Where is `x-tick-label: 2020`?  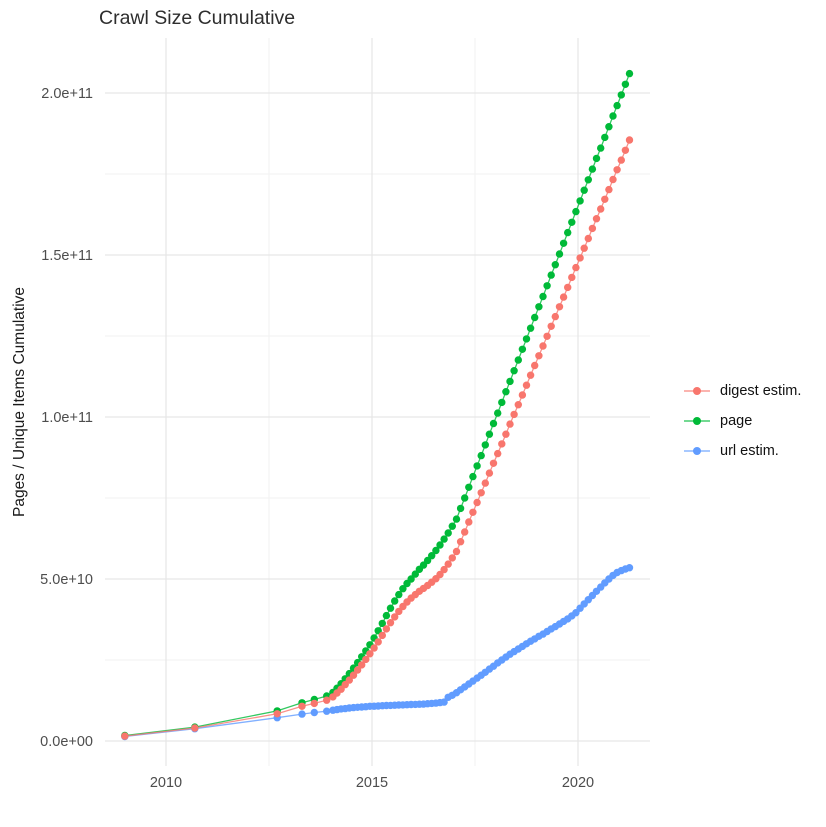
x-tick-label: 2020 is located at coordinates (578, 783).